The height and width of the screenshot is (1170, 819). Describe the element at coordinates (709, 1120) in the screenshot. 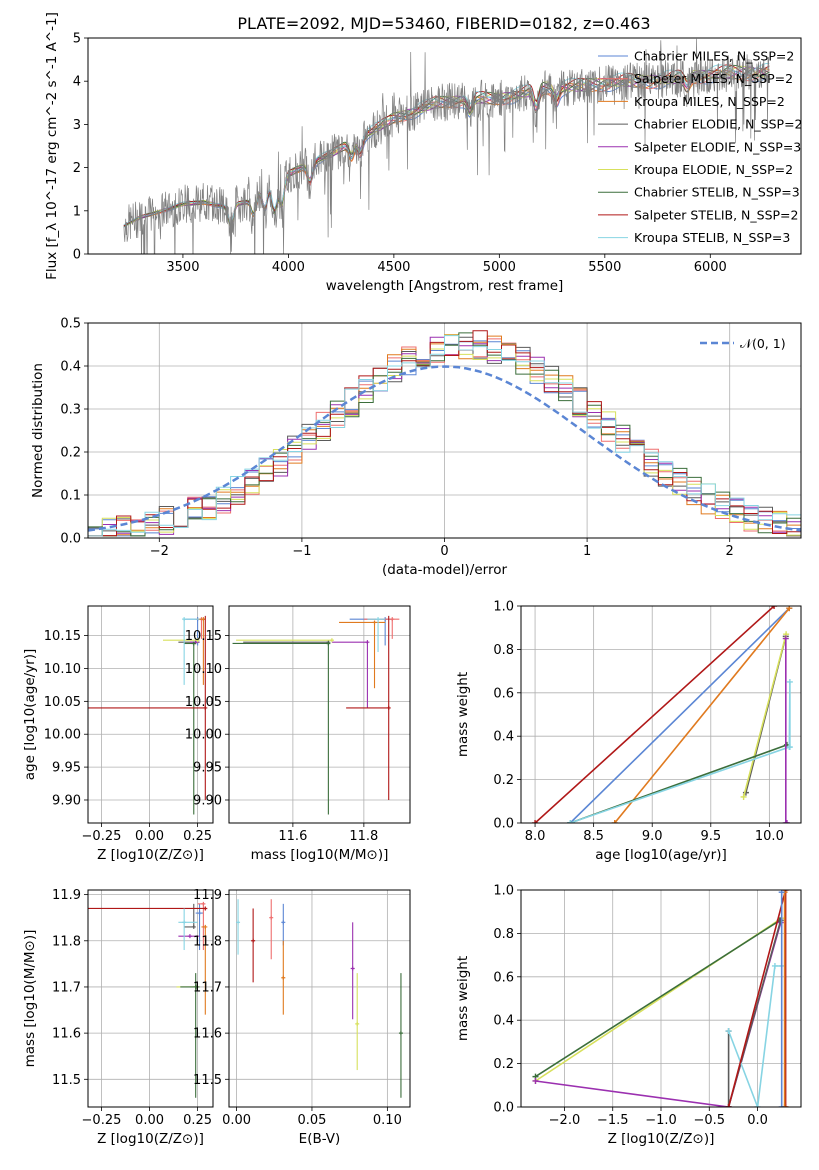

I see `x-tick-label: −0.5` at that location.